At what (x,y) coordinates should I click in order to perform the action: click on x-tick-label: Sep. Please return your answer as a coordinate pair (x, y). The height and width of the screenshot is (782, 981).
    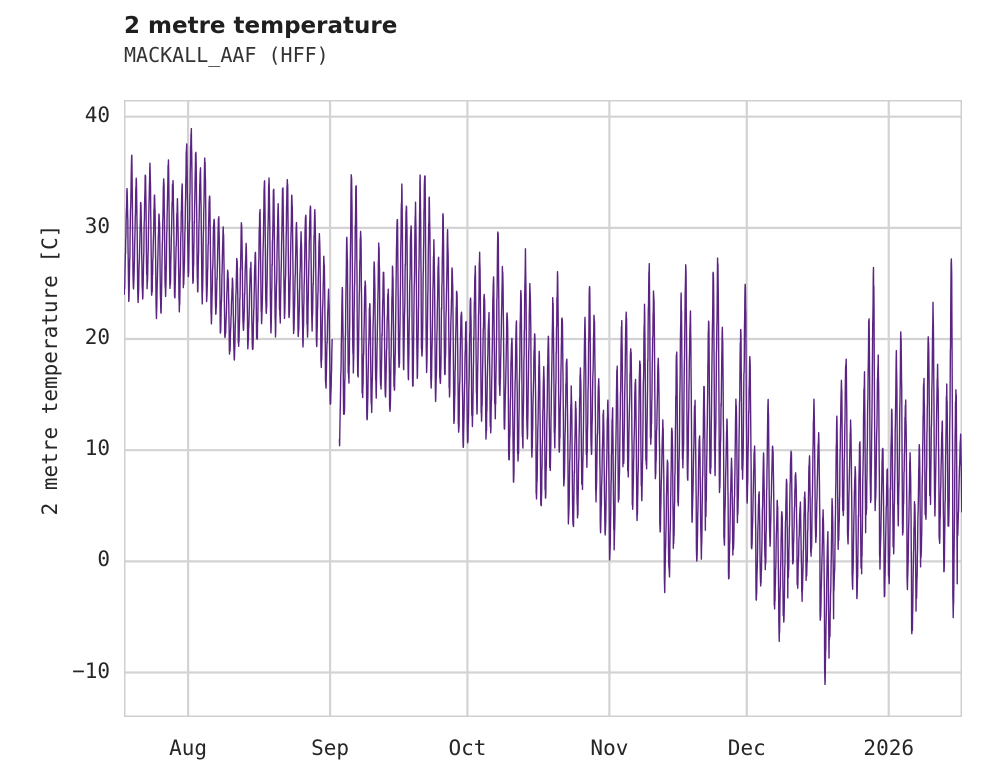
    Looking at the image, I should click on (330, 748).